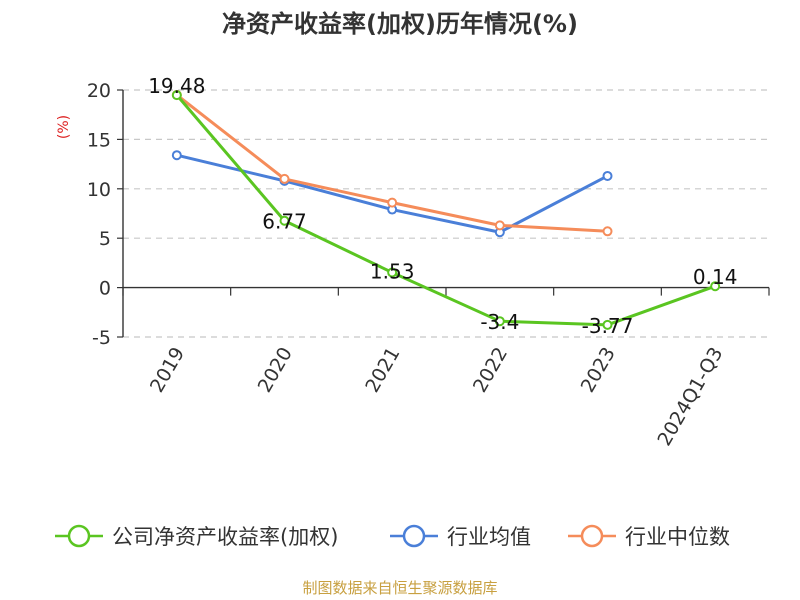 The height and width of the screenshot is (600, 800). I want to click on series-line, so click(392, 193).